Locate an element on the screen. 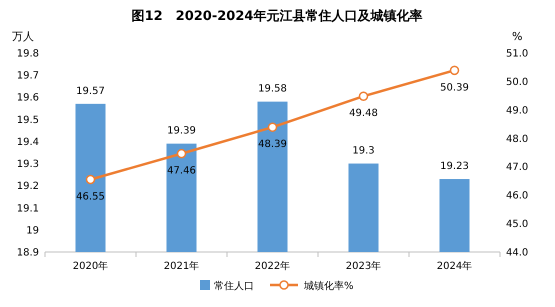 This screenshot has width=555, height=307. data-label: 49.48 is located at coordinates (363, 114).